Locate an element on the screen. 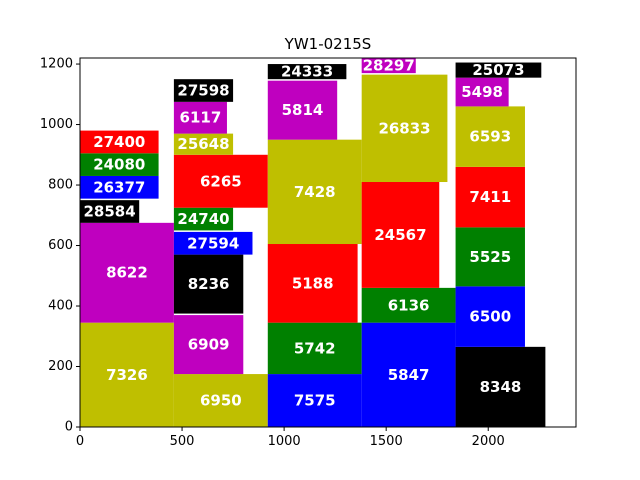 The height and width of the screenshot is (480, 640). piece-label-24080: 24080 is located at coordinates (119, 165).